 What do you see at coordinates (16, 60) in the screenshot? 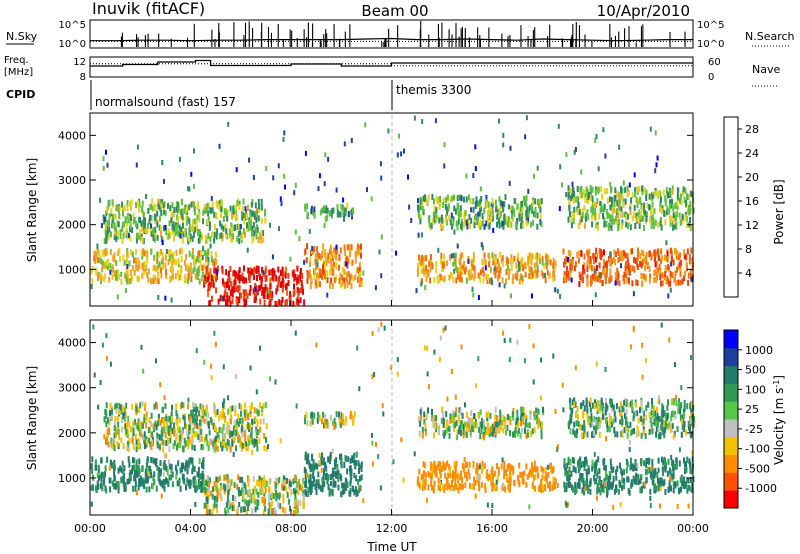
I see `freq-label-line1: Freq.` at bounding box center [16, 60].